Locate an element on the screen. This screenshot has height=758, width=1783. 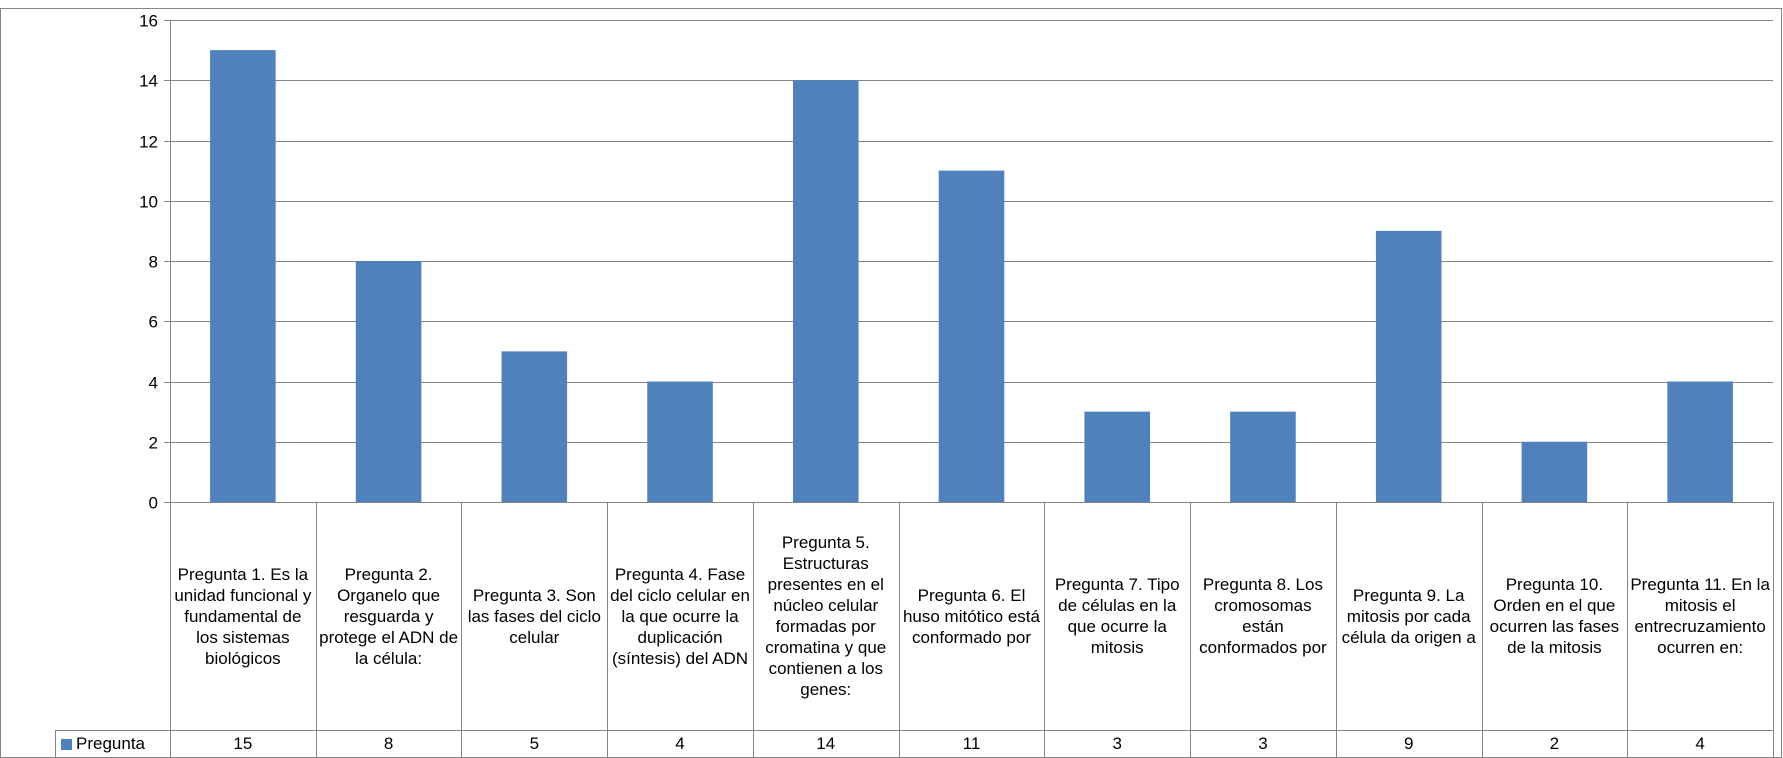
legend-swatch is located at coordinates (66, 744).